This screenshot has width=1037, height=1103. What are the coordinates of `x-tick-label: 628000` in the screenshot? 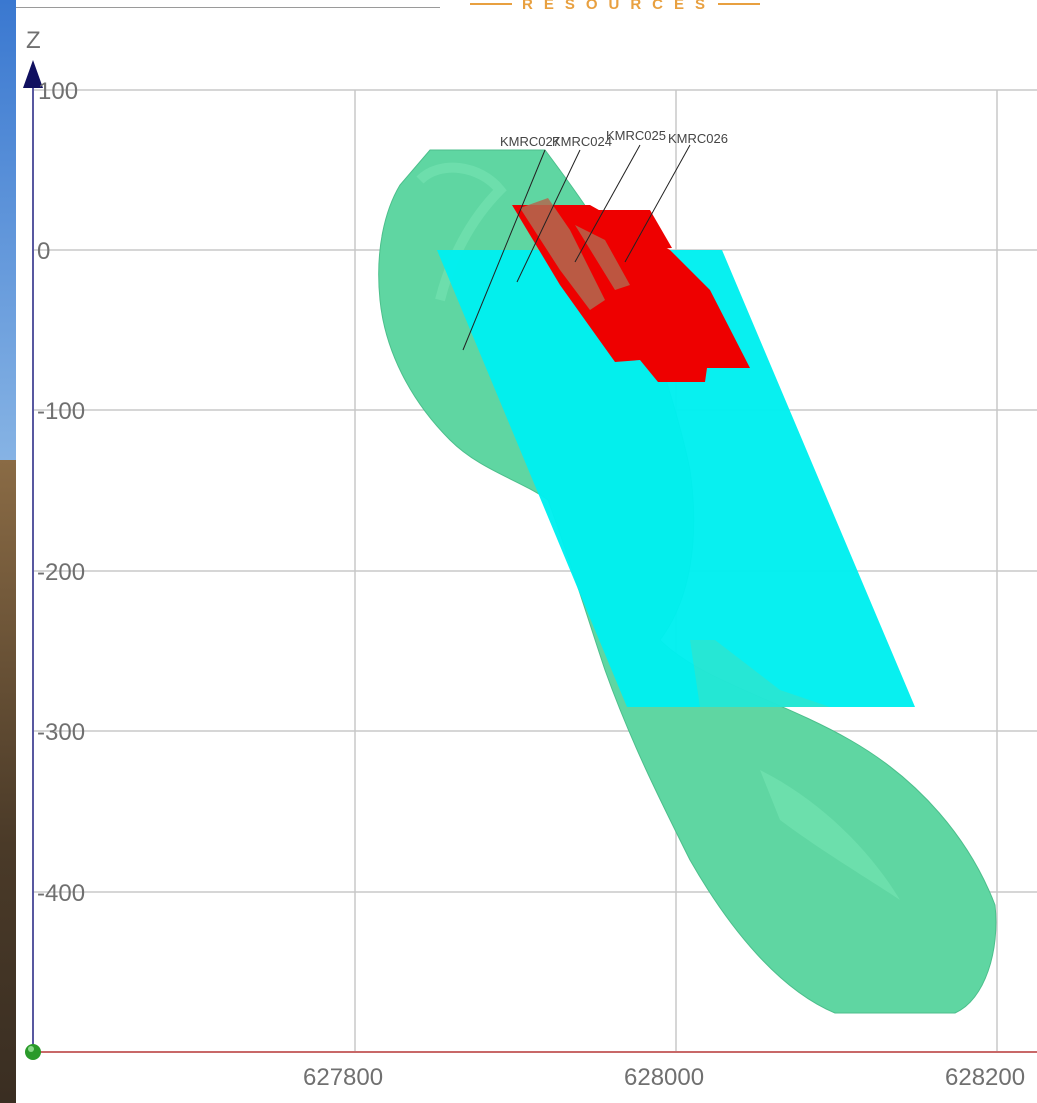 It's located at (664, 1077).